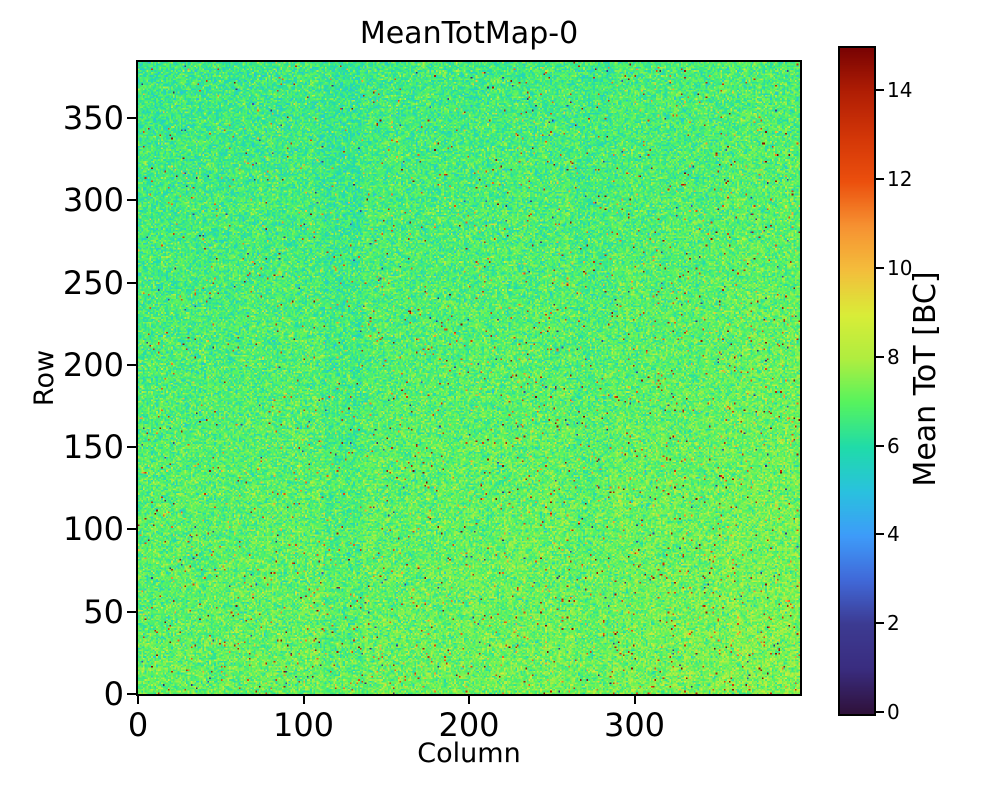 This screenshot has width=1000, height=800. I want to click on colorbar-tick-label: 2, so click(893, 623).